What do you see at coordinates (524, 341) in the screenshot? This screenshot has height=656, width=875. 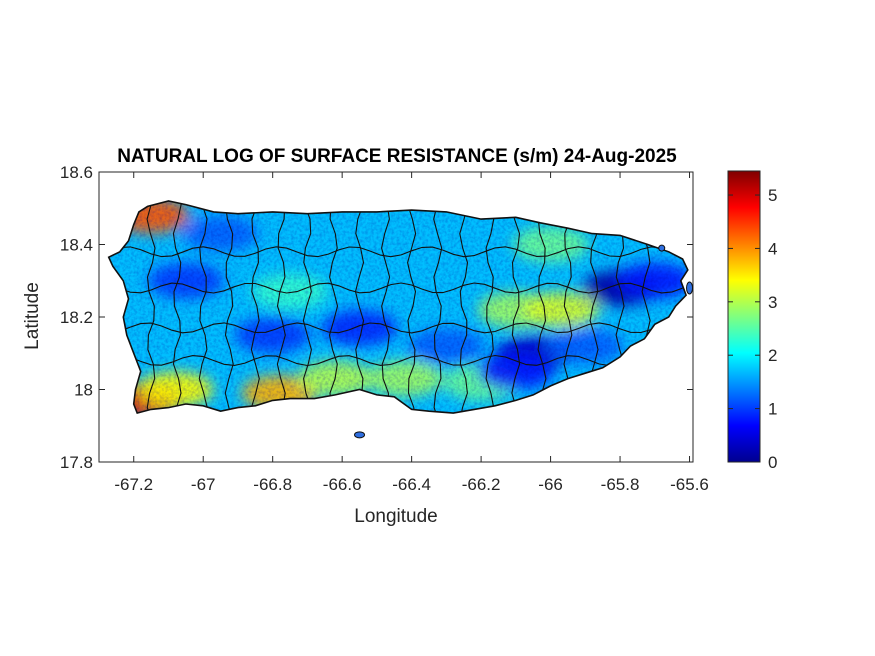 I see `offshore-islets` at bounding box center [524, 341].